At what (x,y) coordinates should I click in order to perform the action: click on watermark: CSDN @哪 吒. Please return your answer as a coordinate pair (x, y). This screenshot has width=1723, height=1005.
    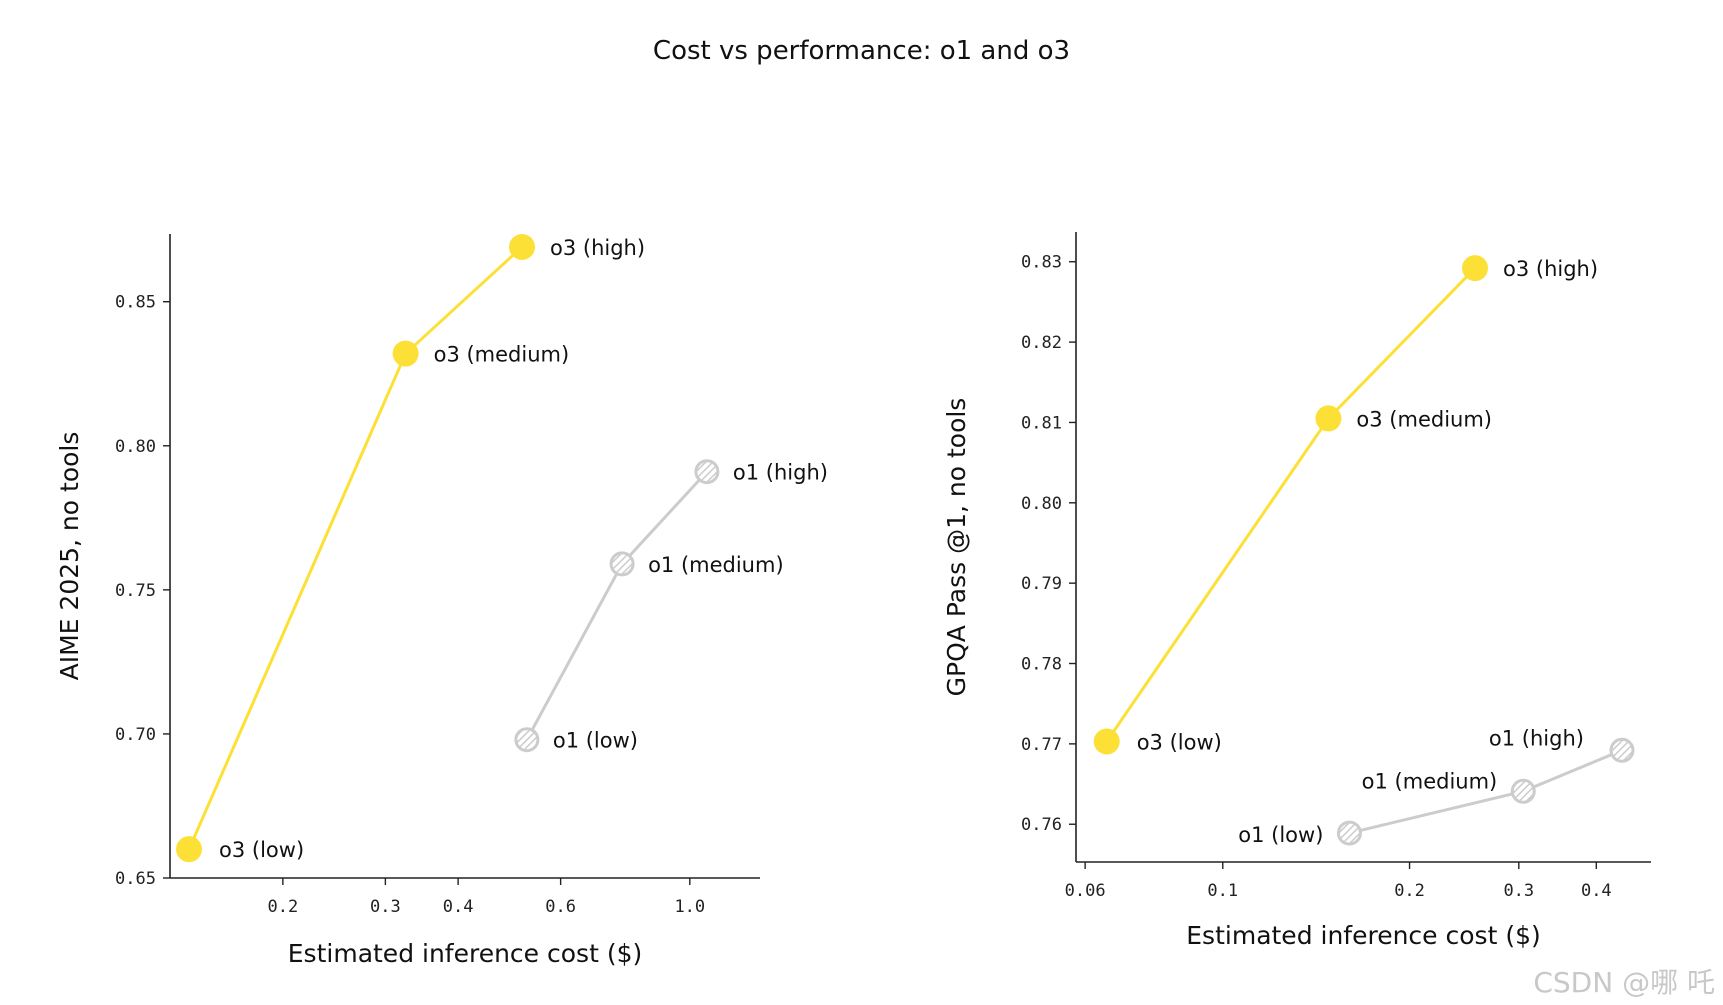
    Looking at the image, I should click on (1624, 982).